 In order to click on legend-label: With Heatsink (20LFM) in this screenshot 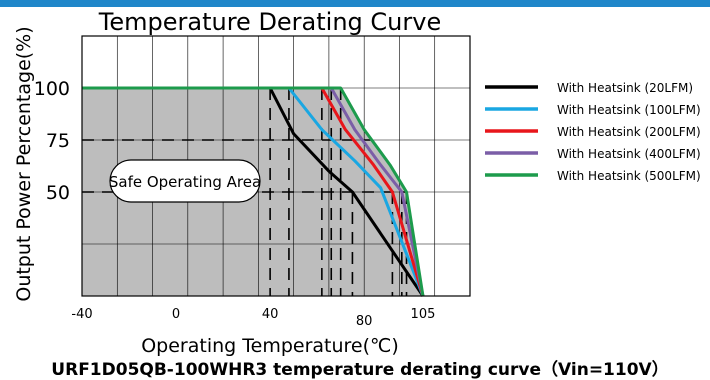, I will do `click(625, 88)`.